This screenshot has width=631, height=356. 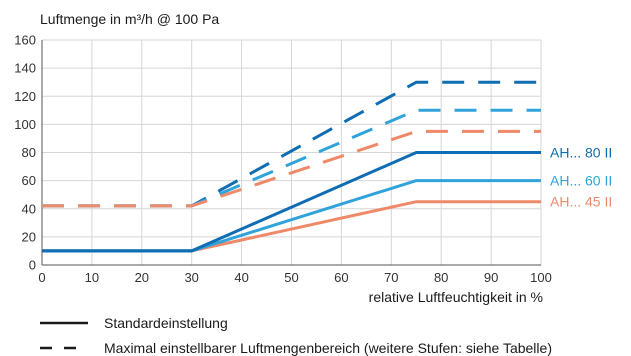 I want to click on series-labels: AH... 45 II AH... 60 II AH... 80 II, so click(x=581, y=177).